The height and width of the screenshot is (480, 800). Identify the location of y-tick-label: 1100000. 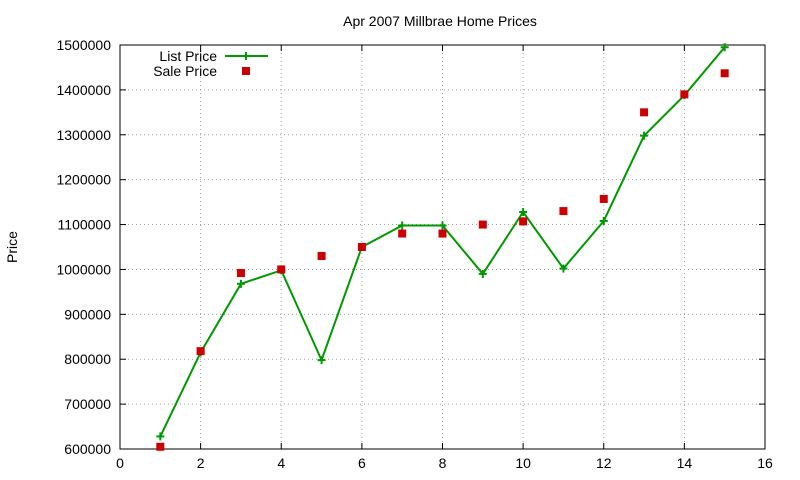
(85, 225).